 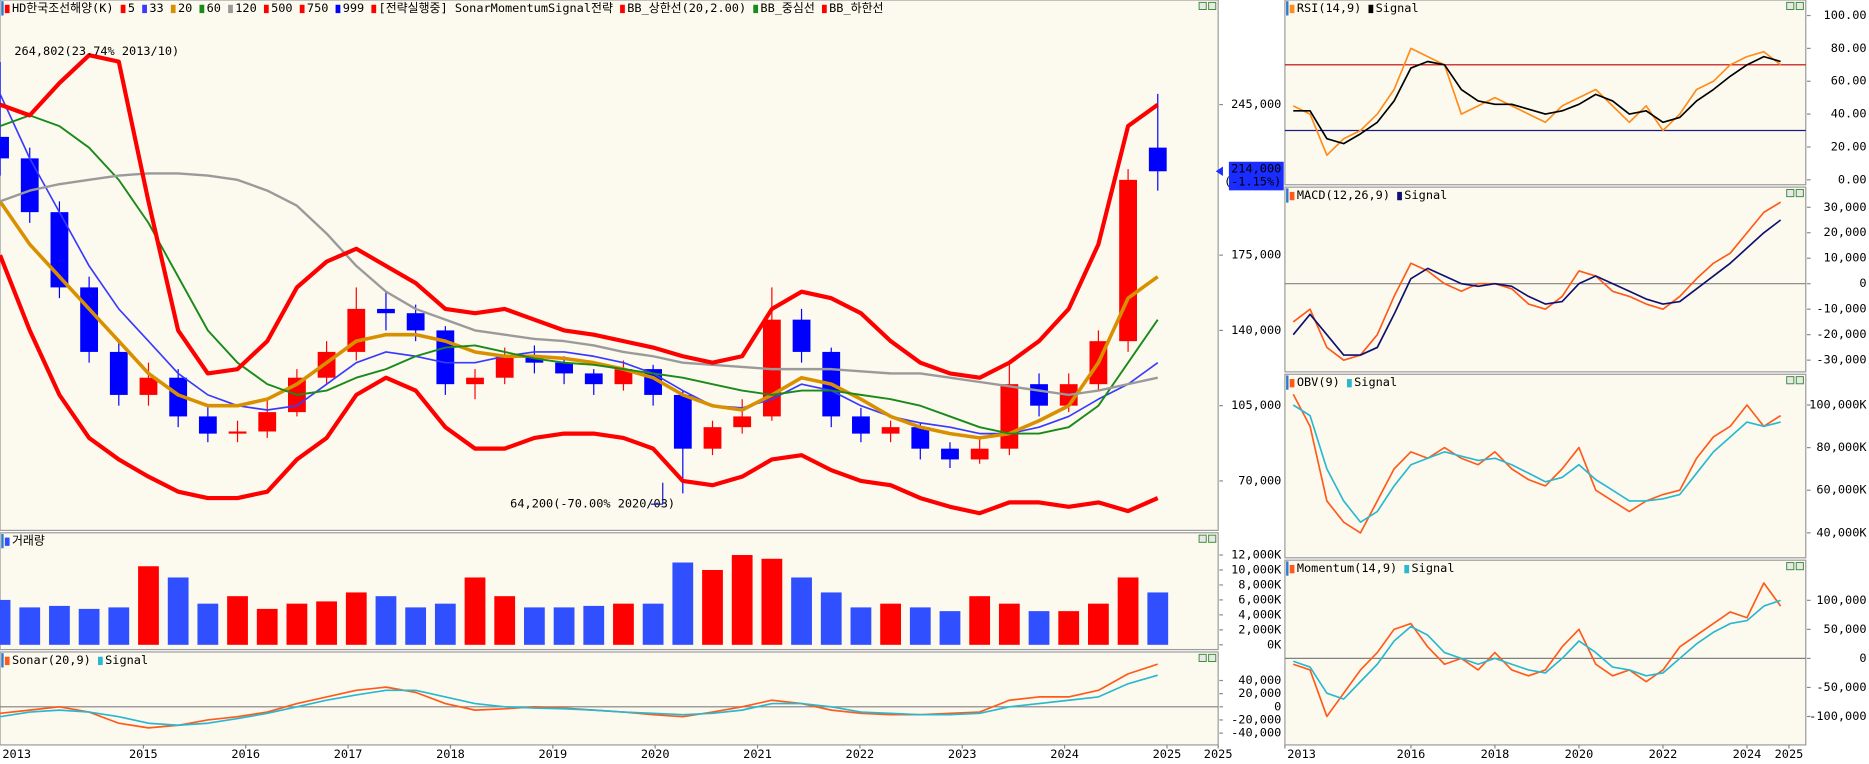 I want to click on x-tick-label: 2021, so click(x=757, y=754).